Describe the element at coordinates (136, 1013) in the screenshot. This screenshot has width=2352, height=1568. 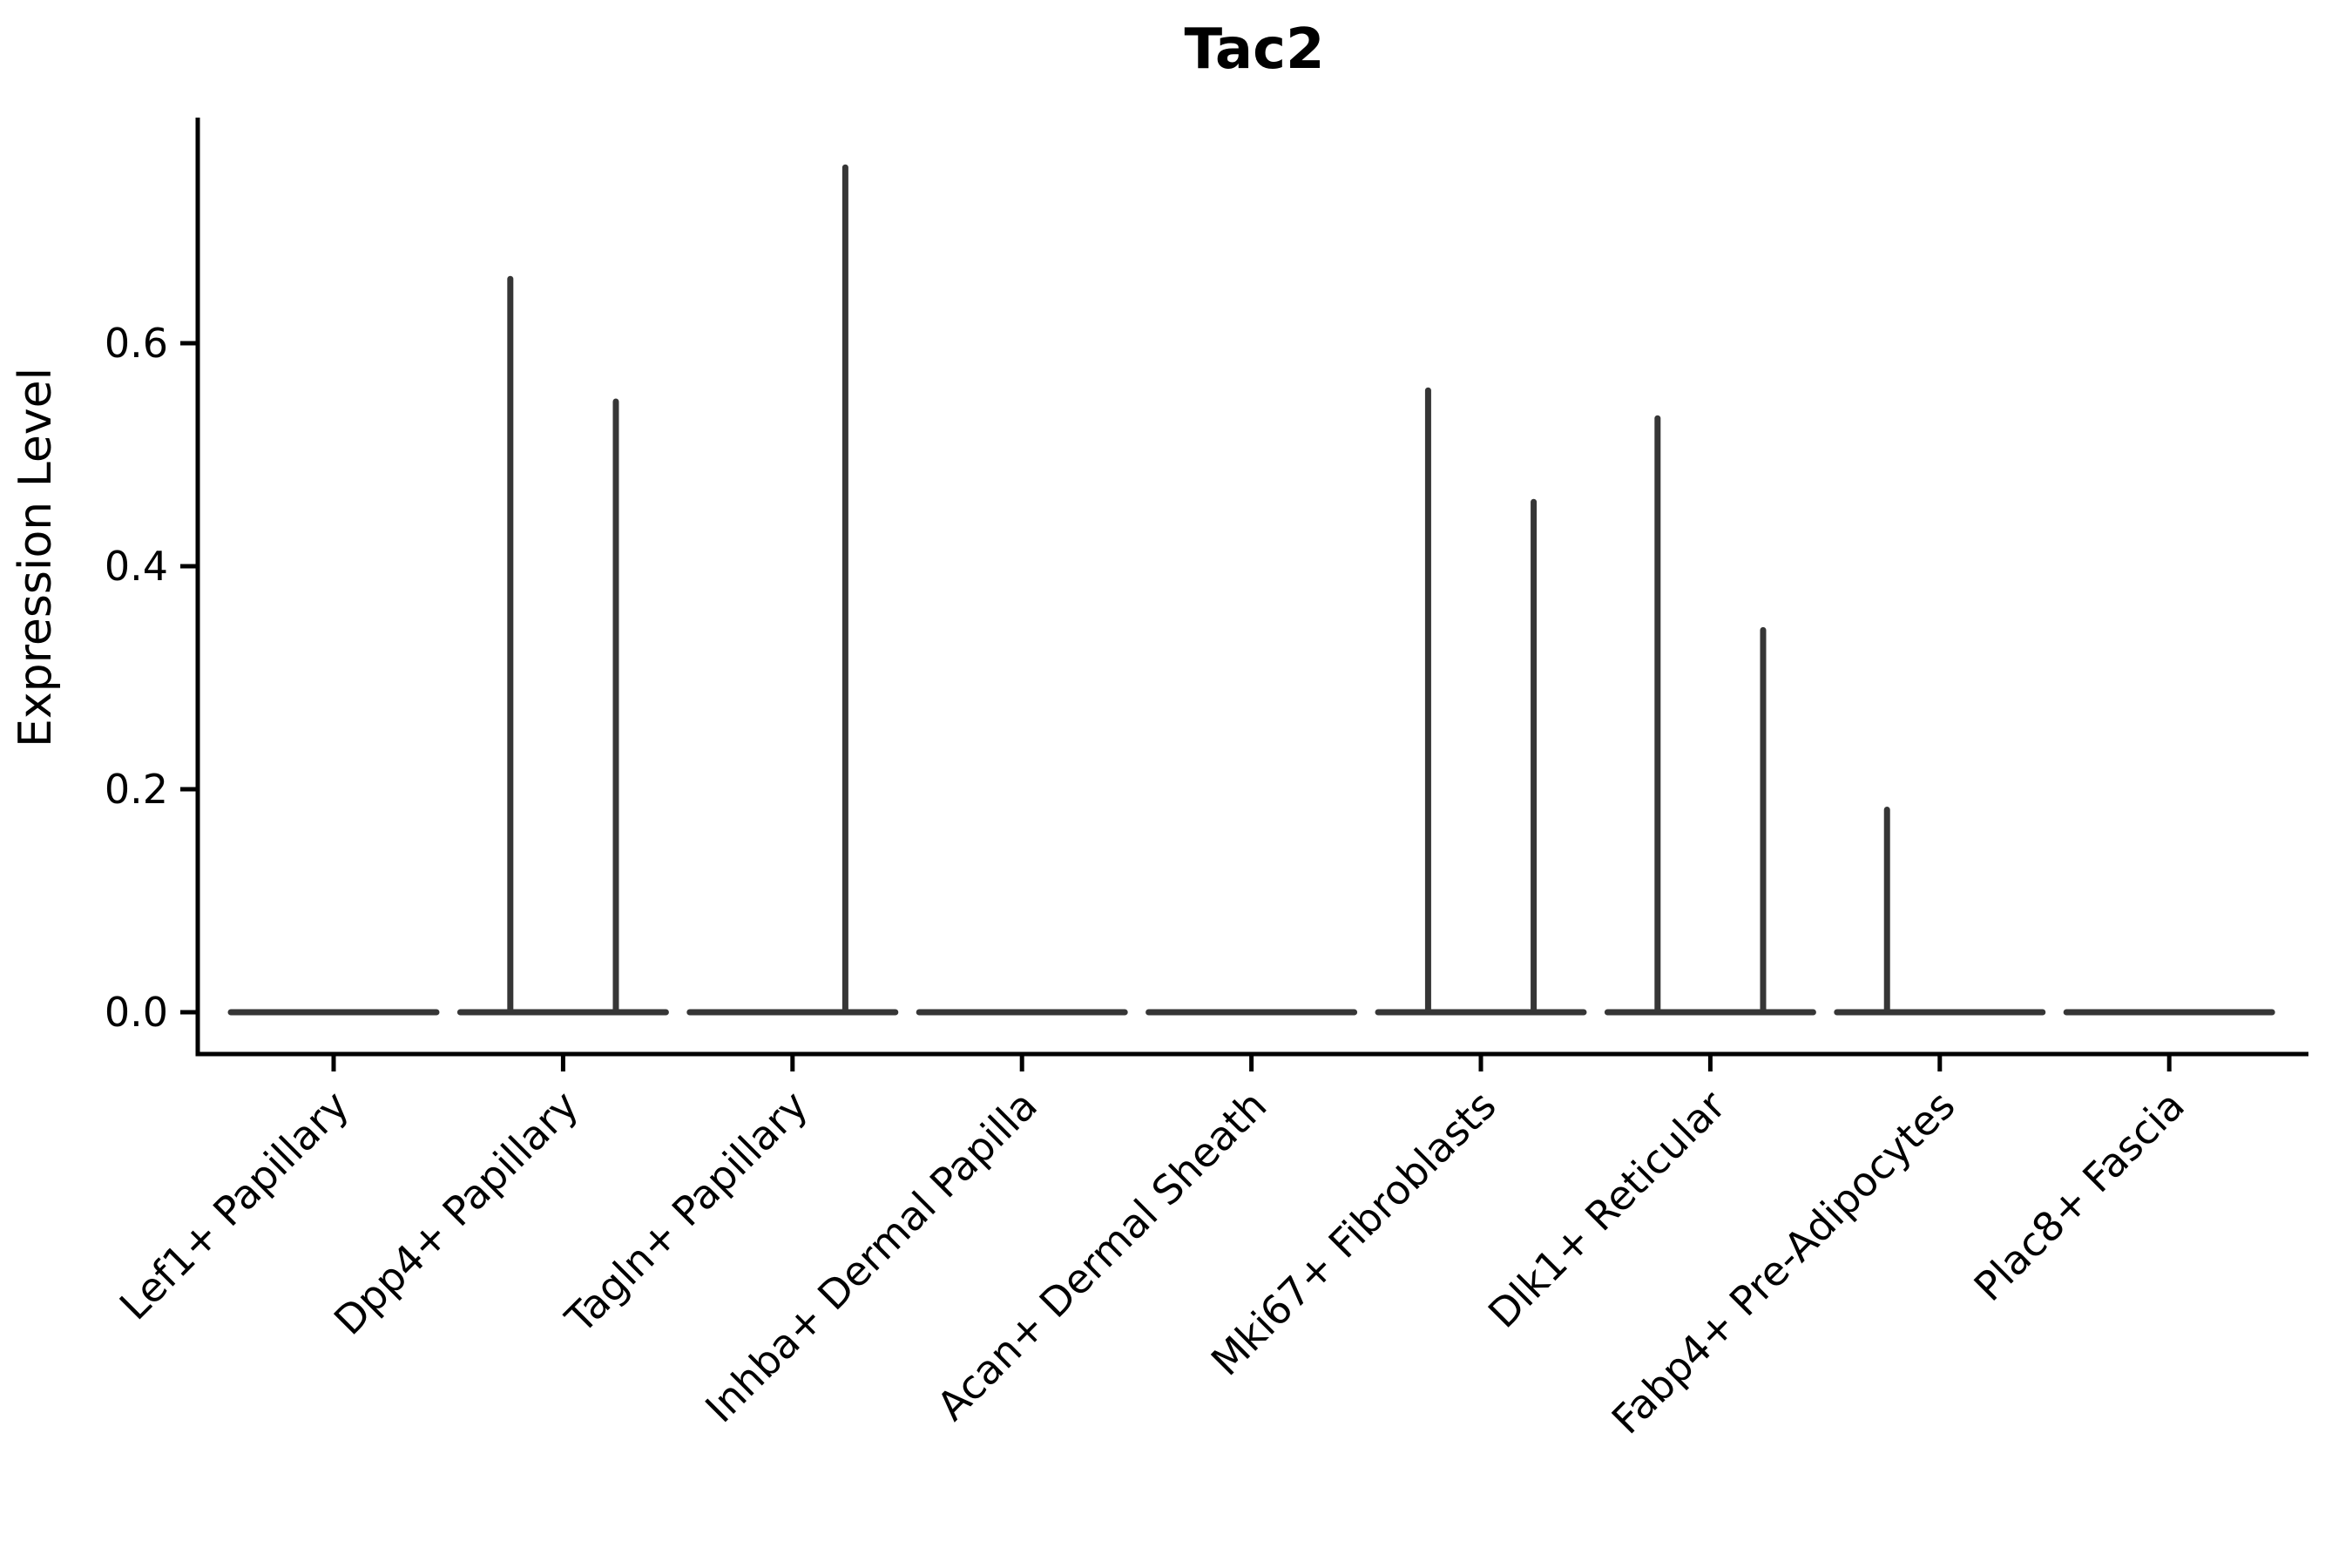
I see `y-tick-label: 0.0` at that location.